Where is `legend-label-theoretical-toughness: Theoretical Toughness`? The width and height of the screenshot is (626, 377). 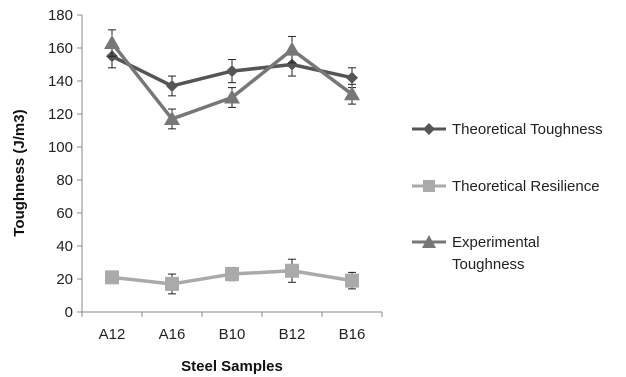 legend-label-theoretical-toughness: Theoretical Toughness is located at coordinates (527, 129).